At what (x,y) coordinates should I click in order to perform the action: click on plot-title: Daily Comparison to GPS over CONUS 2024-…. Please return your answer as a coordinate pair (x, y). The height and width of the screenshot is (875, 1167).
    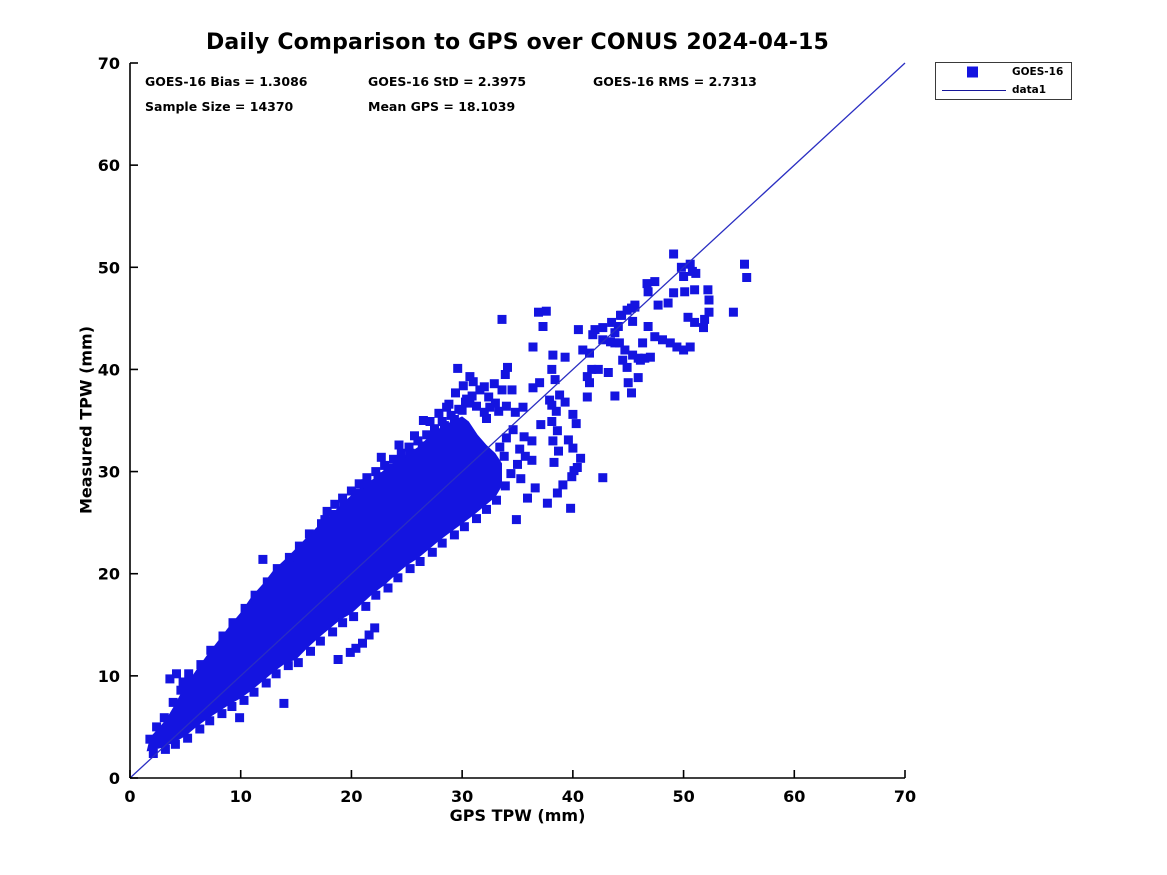
    Looking at the image, I should click on (517, 42).